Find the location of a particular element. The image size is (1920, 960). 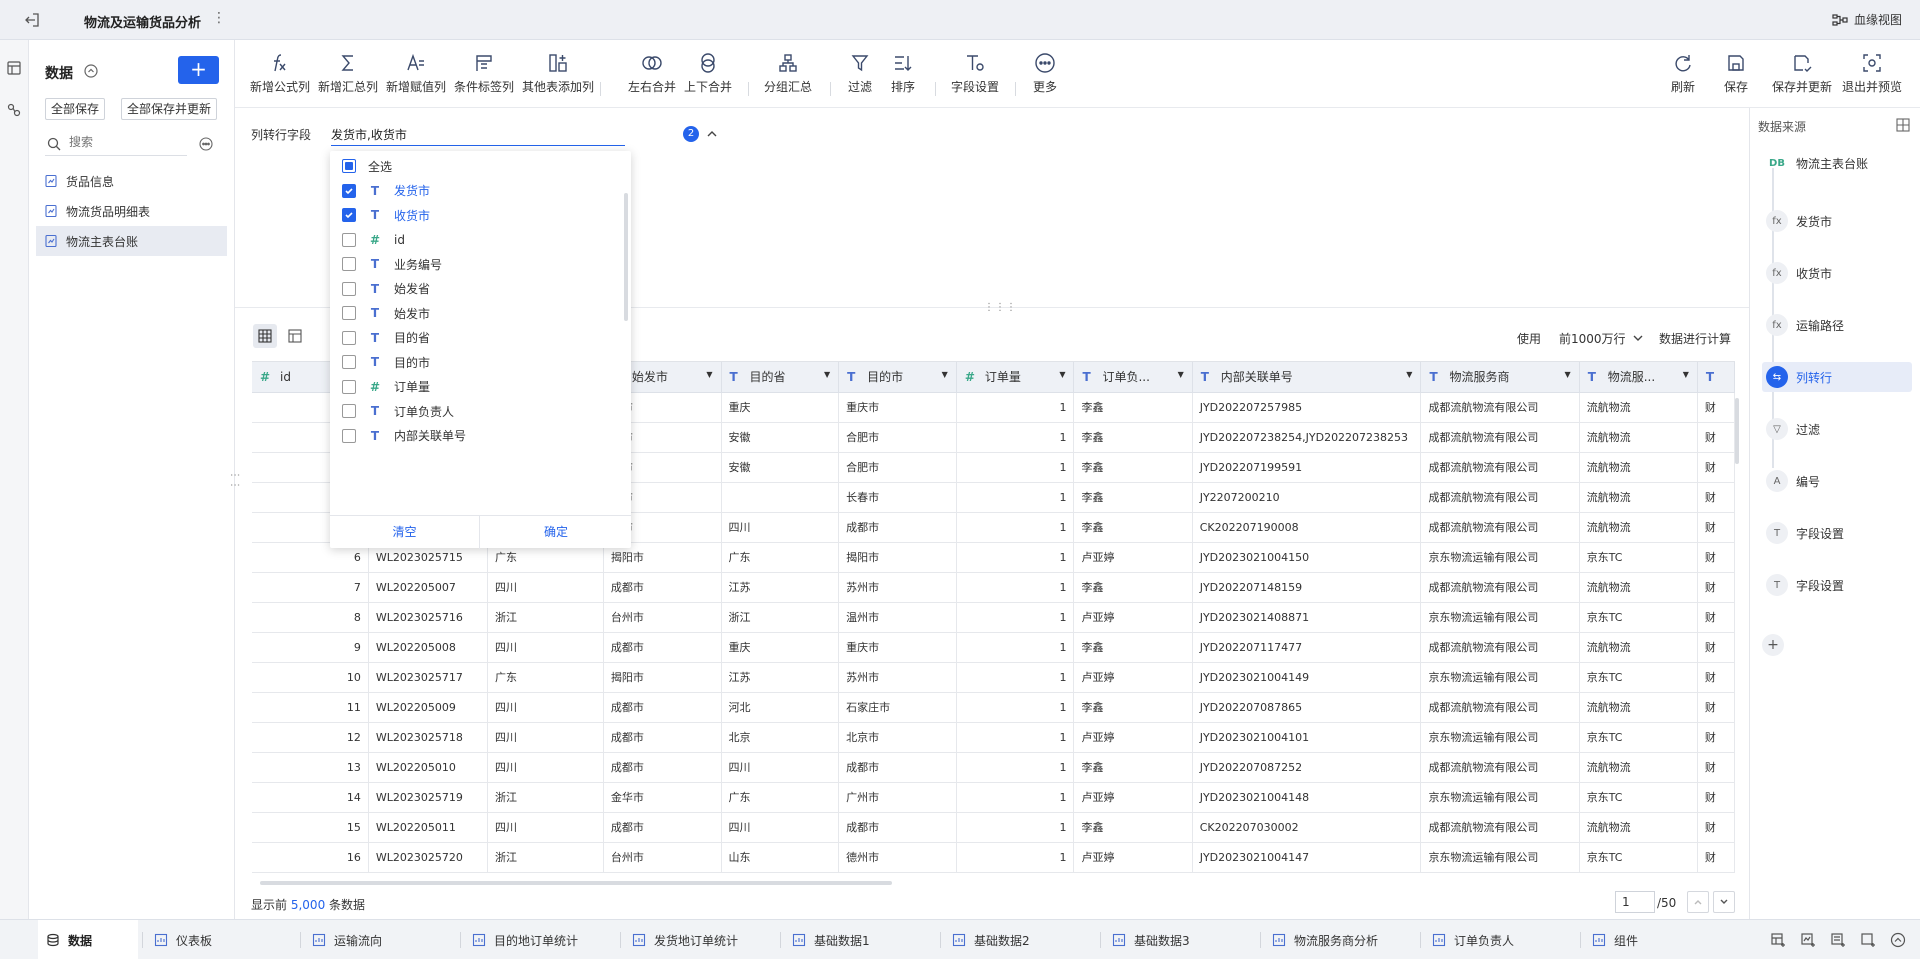

tree-item-main-ledger: 物流主表台账 is located at coordinates (131, 241).